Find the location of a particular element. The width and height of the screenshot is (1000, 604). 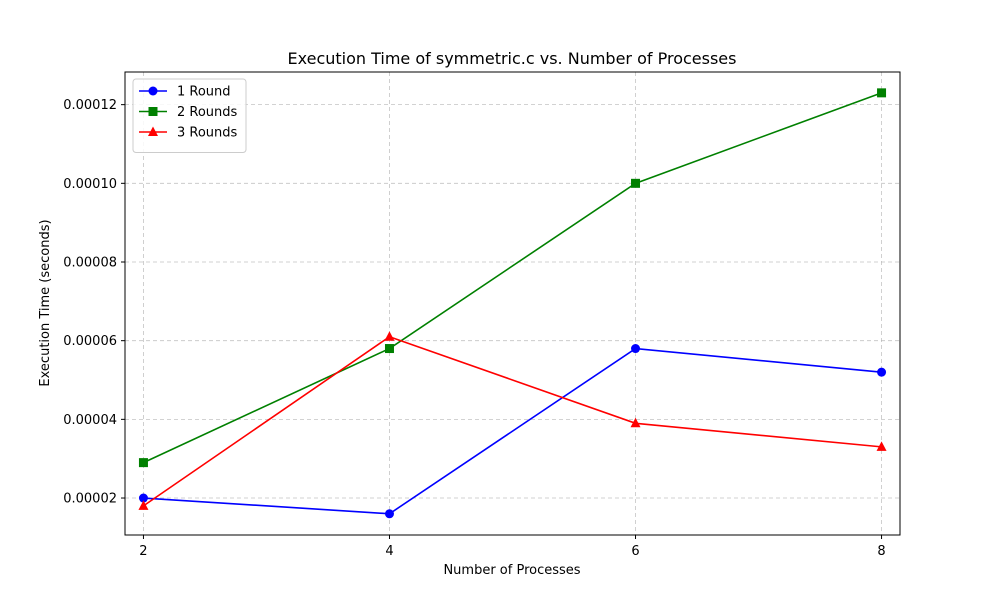

y-axis-label: Execution Time (seconds) is located at coordinates (45, 302).